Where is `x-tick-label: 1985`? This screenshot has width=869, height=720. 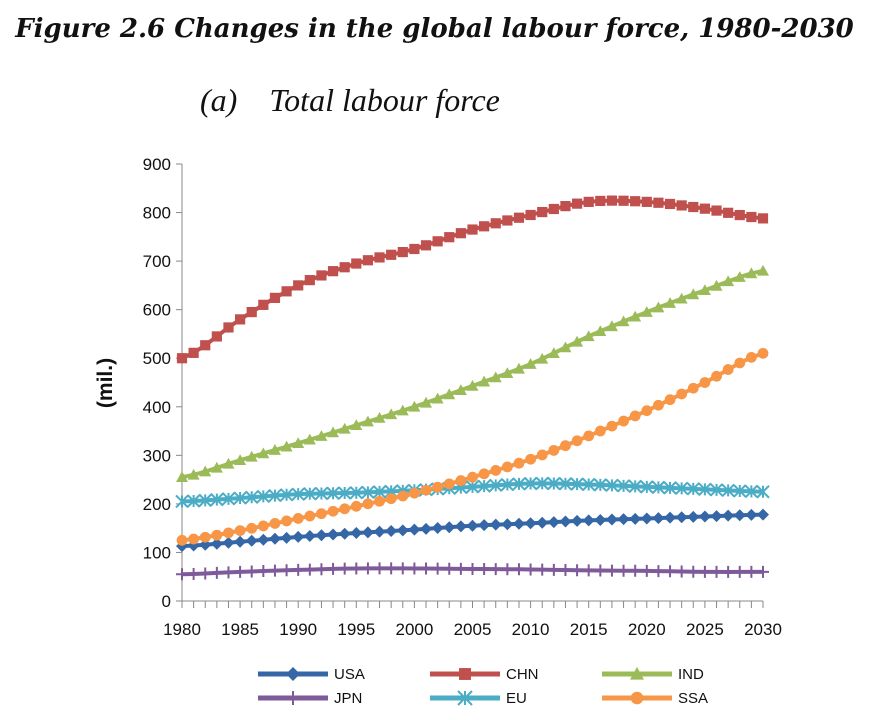
x-tick-label: 1985 is located at coordinates (240, 629).